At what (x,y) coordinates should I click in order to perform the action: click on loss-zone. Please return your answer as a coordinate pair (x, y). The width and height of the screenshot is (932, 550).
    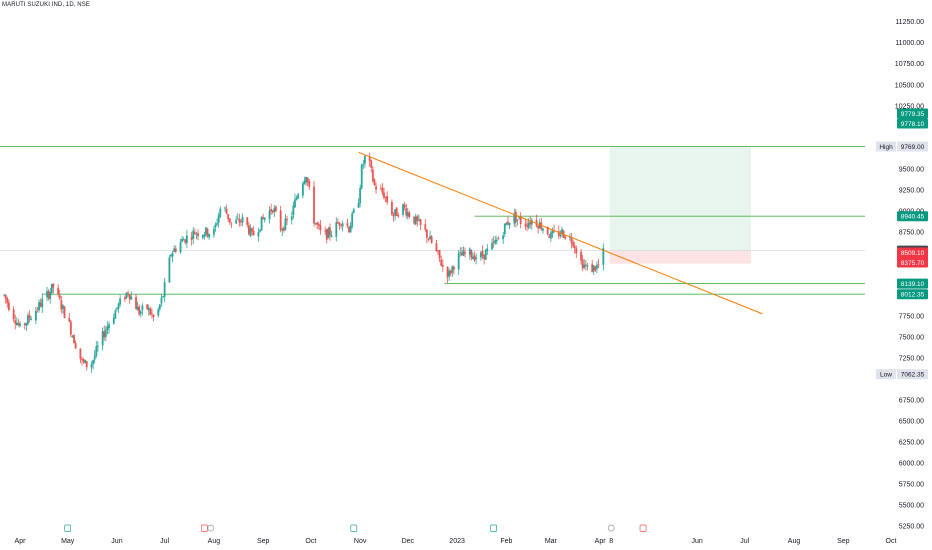
    Looking at the image, I should click on (680, 257).